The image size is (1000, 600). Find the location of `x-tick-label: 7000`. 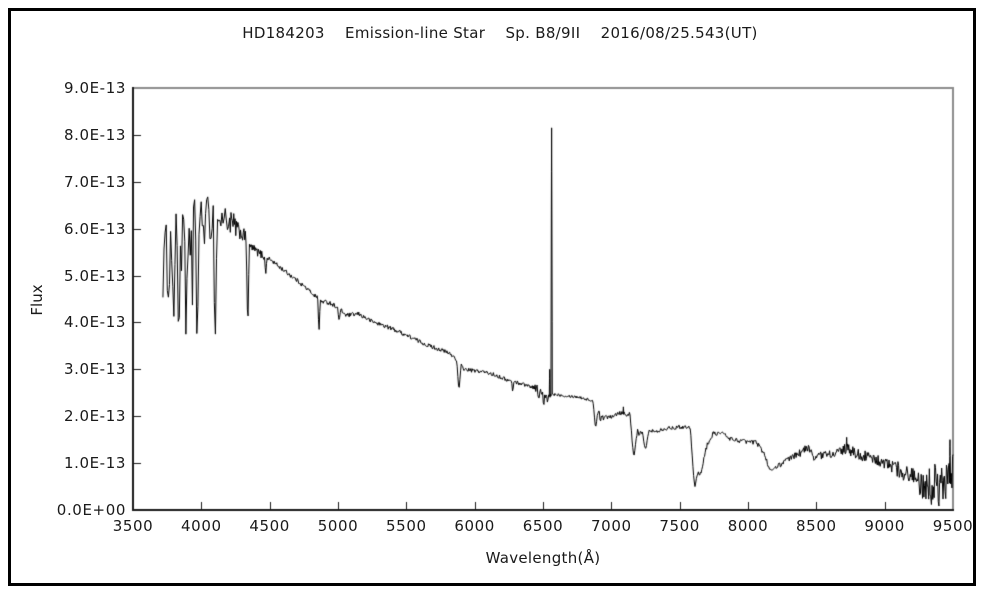

x-tick-label: 7000 is located at coordinates (611, 526).